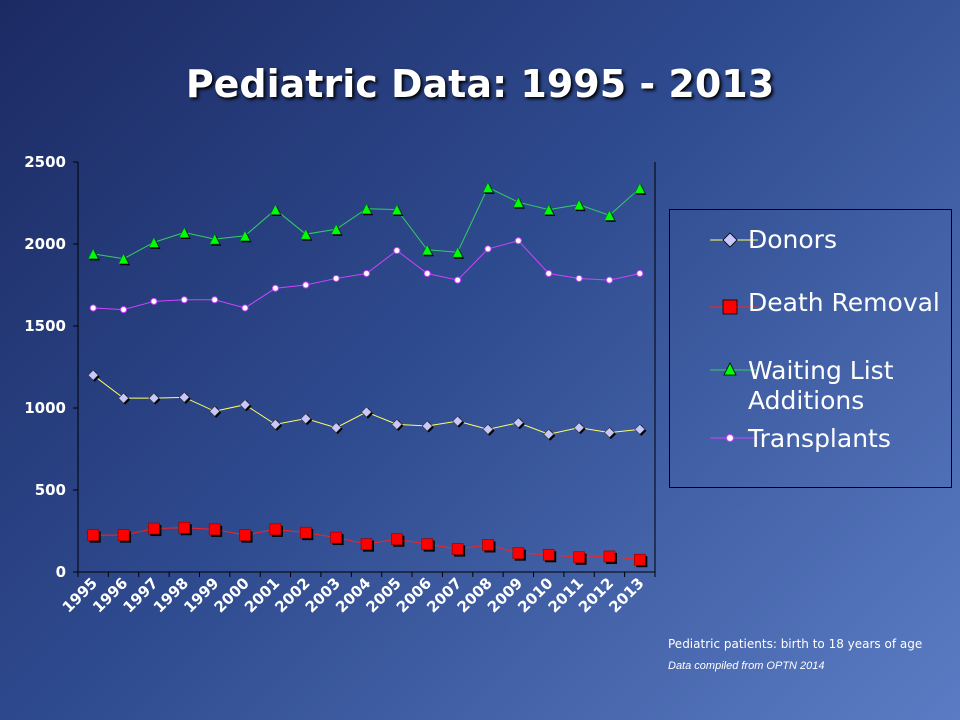  What do you see at coordinates (734, 307) in the screenshot?
I see `legend-swatch-death-removal` at bounding box center [734, 307].